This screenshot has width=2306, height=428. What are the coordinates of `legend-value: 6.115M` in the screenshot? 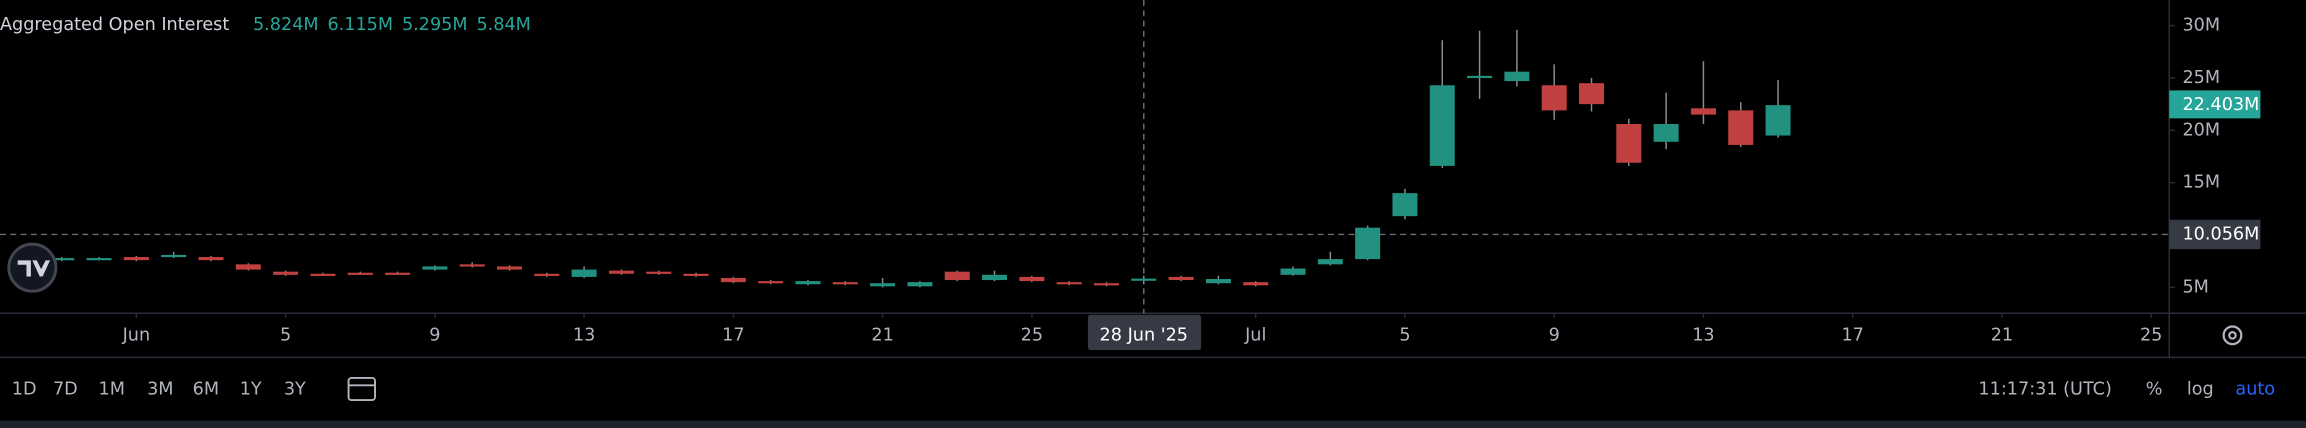 It's located at (360, 25).